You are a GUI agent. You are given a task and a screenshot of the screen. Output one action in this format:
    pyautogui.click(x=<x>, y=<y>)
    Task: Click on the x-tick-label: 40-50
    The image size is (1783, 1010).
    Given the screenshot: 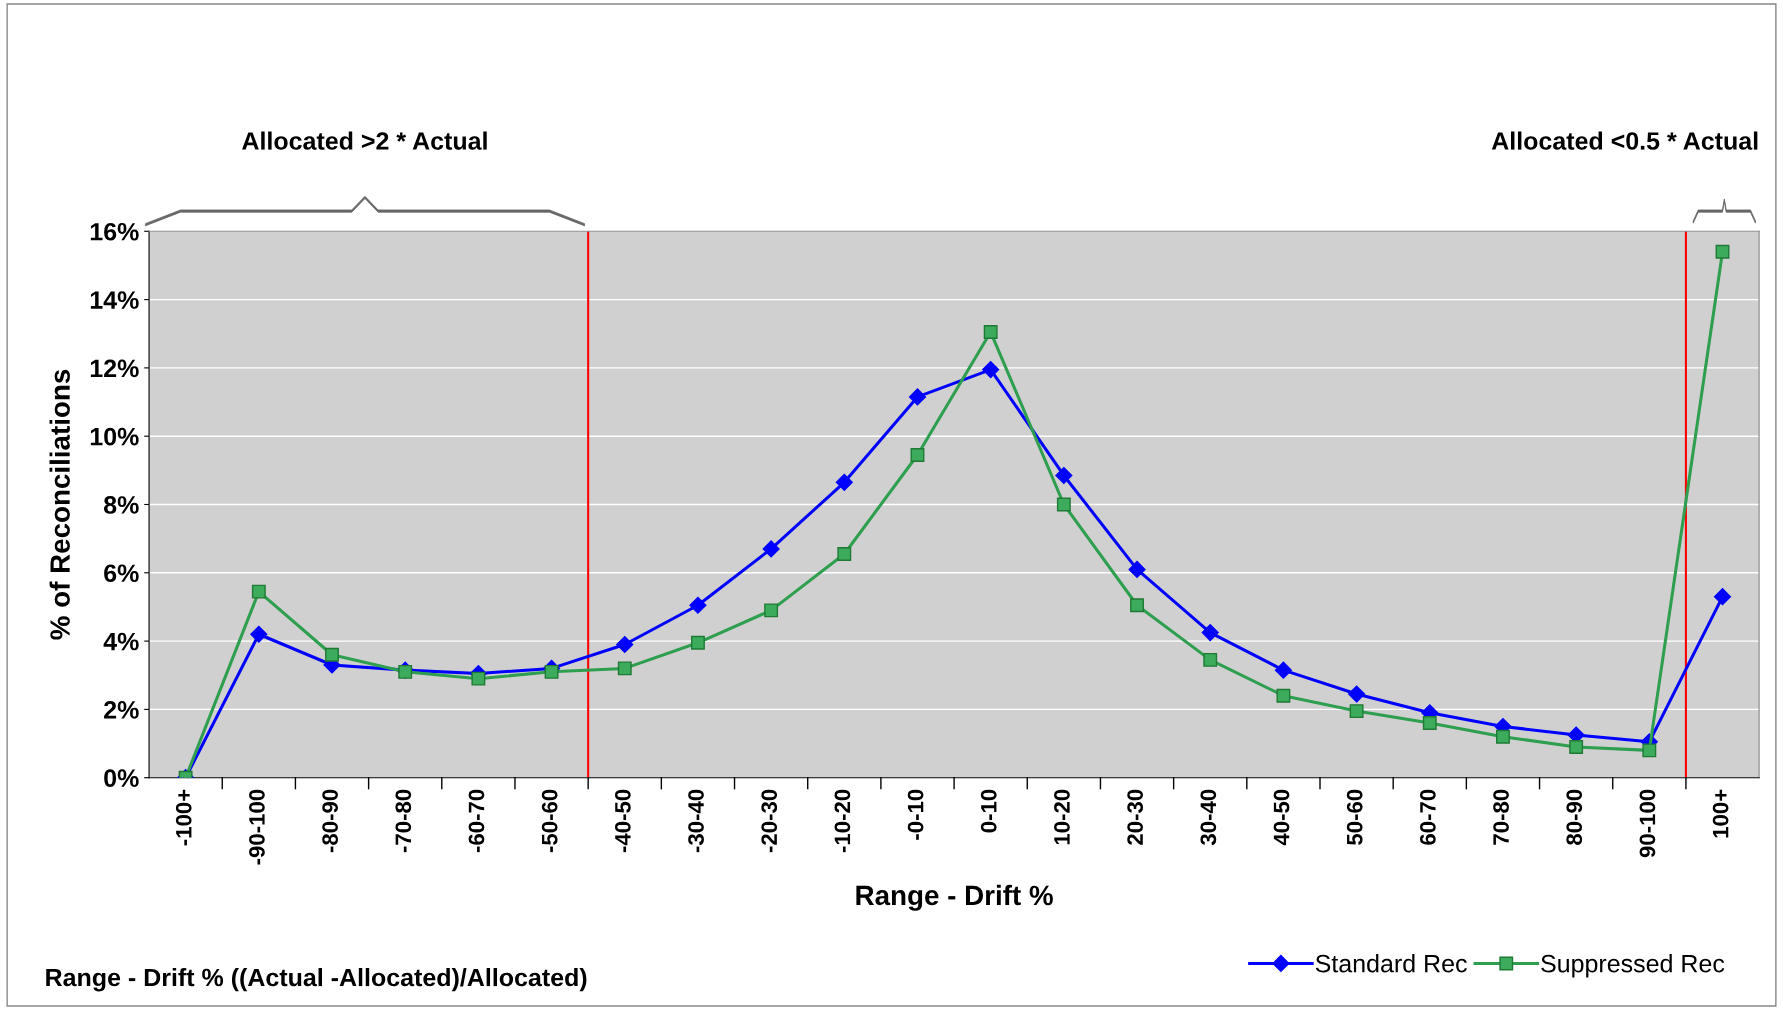 What is the action you would take?
    pyautogui.click(x=1281, y=817)
    